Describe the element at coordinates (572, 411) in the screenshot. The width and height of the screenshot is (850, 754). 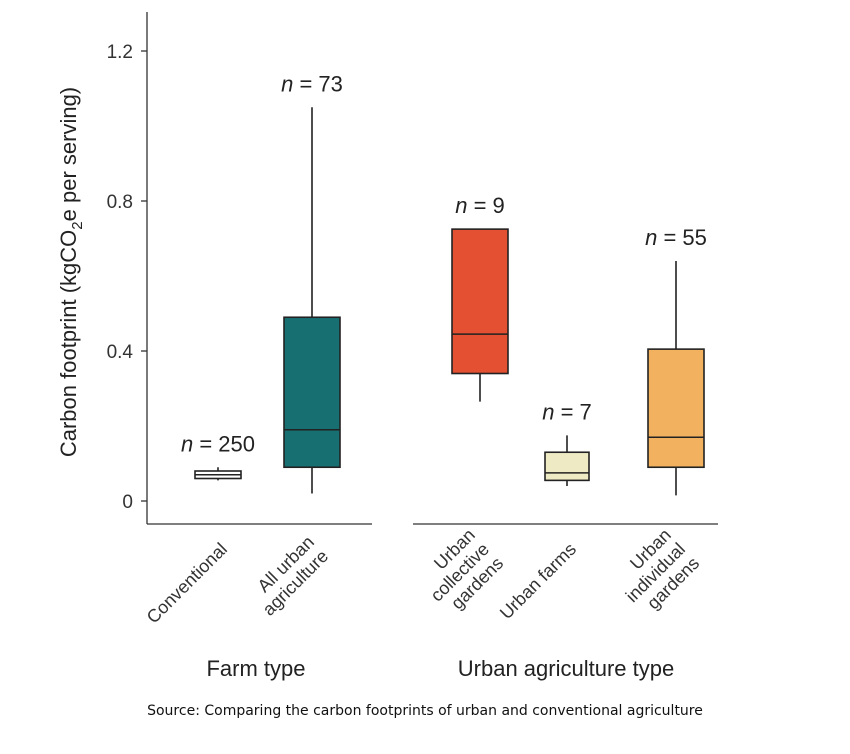
I see `n-value: = 7` at that location.